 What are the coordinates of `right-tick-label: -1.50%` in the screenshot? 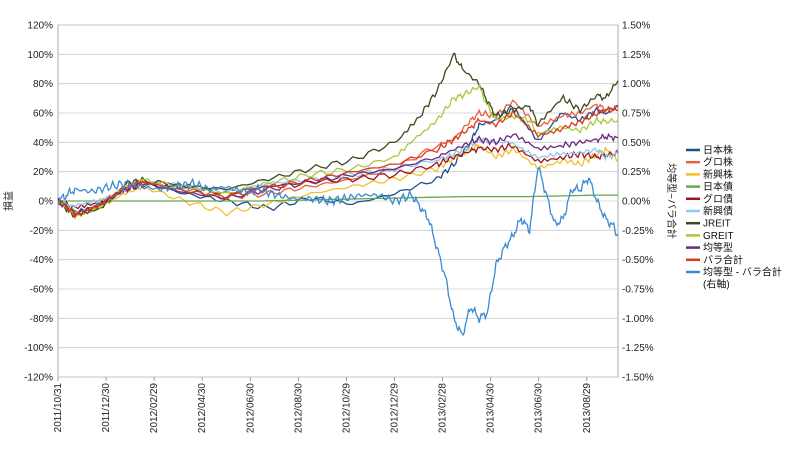 It's located at (638, 378).